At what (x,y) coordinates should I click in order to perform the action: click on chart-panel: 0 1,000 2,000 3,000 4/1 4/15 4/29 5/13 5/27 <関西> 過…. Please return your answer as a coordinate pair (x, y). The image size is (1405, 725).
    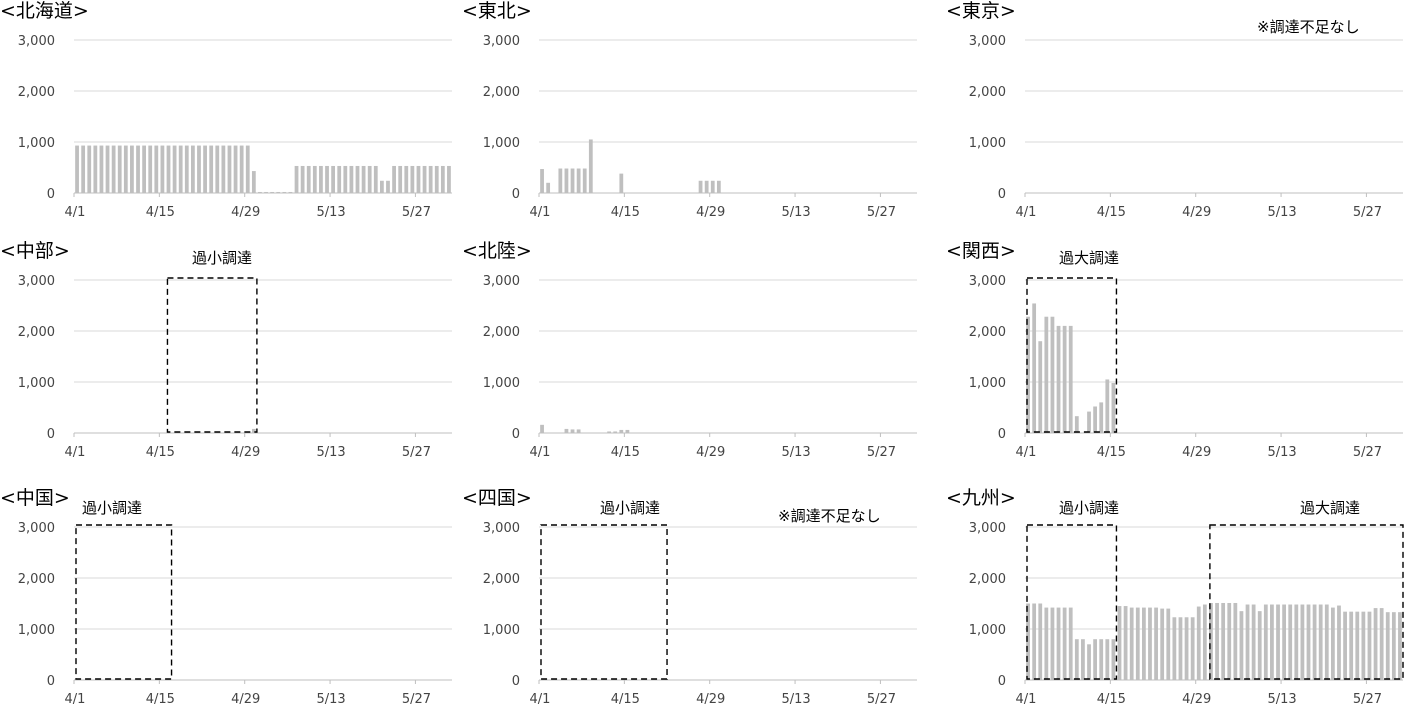
    Looking at the image, I should click on (1175, 359).